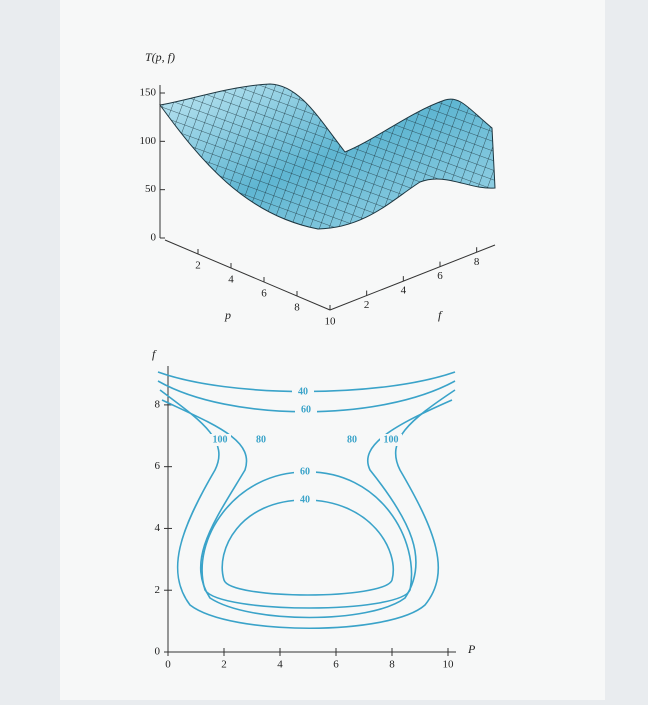 The image size is (648, 705). Describe the element at coordinates (168, 665) in the screenshot. I see `x-tick-label: 0` at that location.